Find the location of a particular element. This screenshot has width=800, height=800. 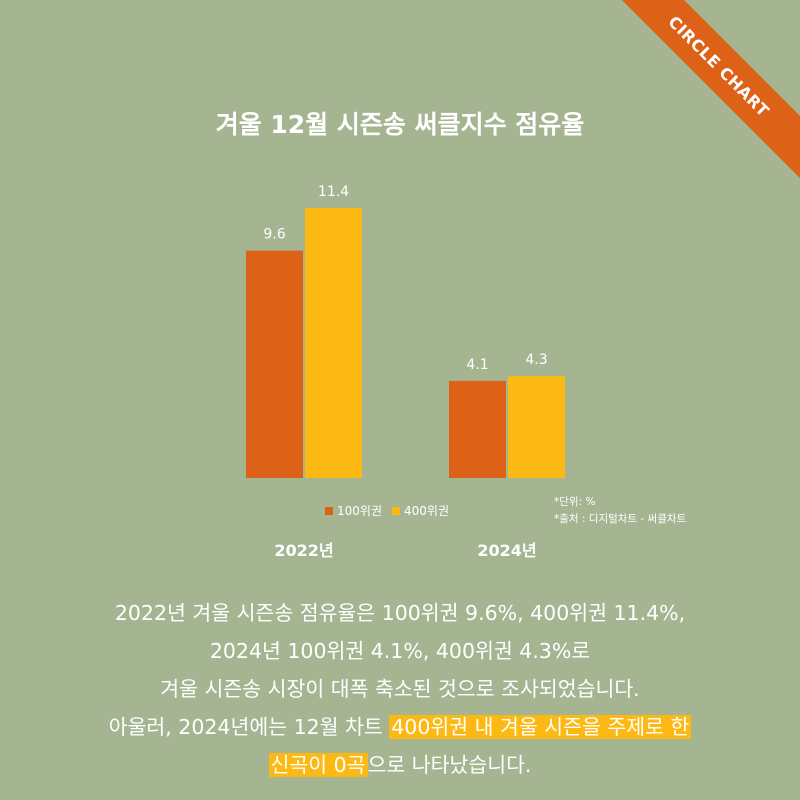

legend-item-100: 100위권 is located at coordinates (353, 510).